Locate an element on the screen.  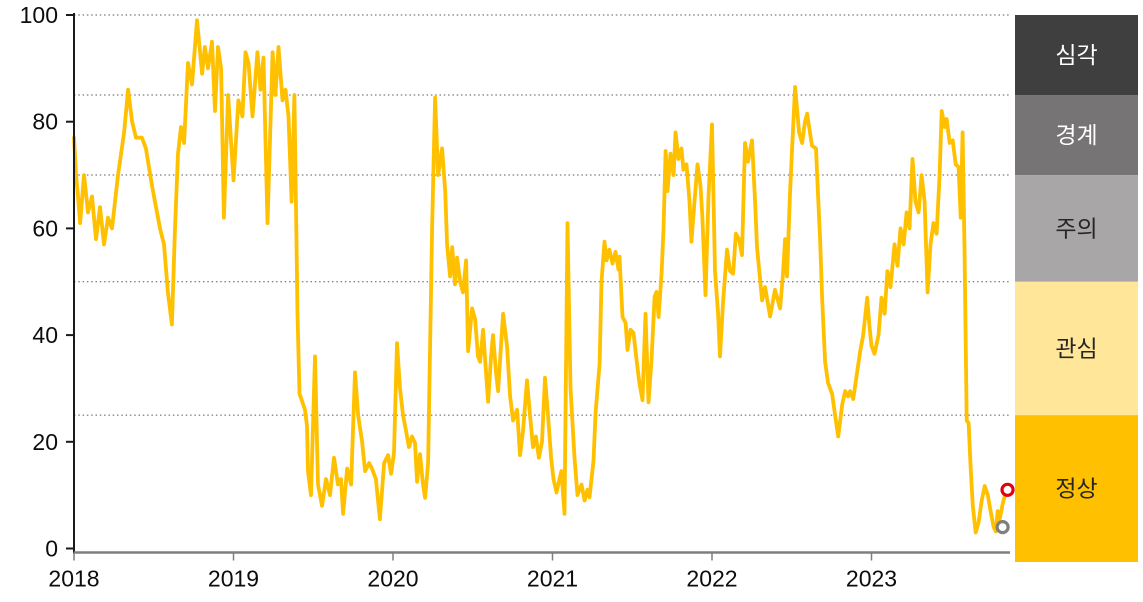
zone-label-0: 심각 is located at coordinates (1076, 55).